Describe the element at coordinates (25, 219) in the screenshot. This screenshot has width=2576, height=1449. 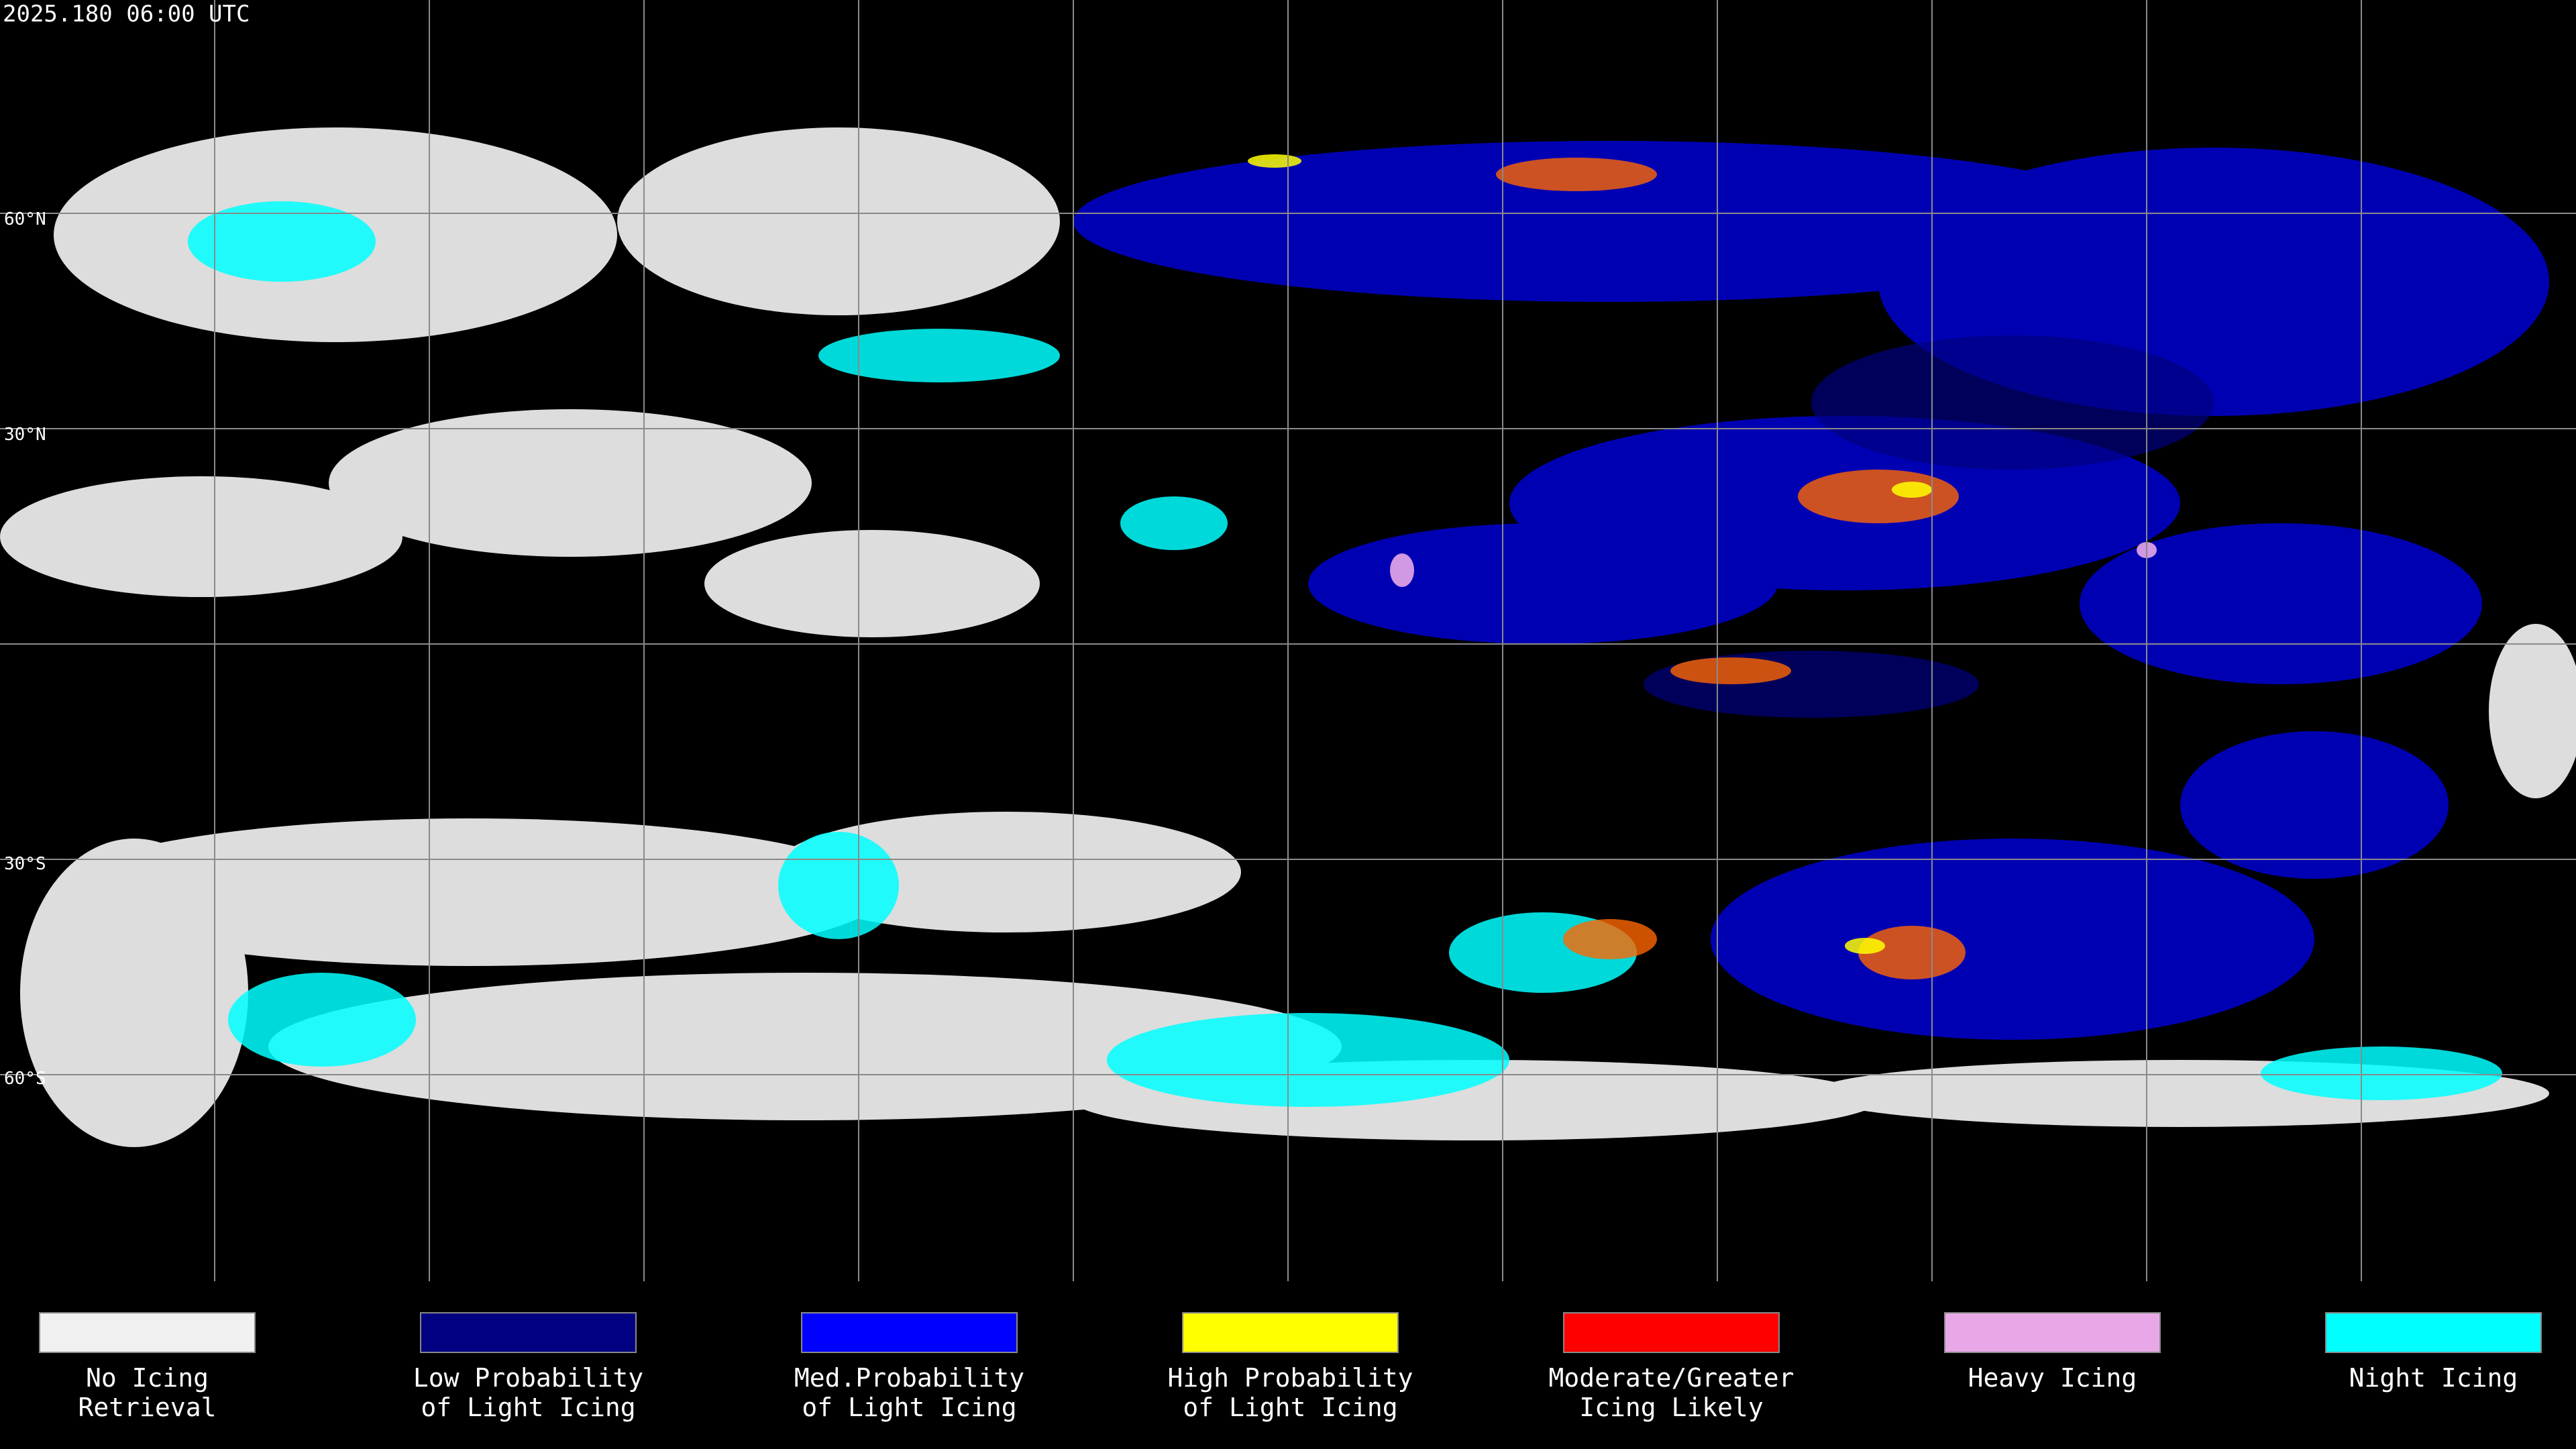
I see `latitude-label: 60°N` at that location.